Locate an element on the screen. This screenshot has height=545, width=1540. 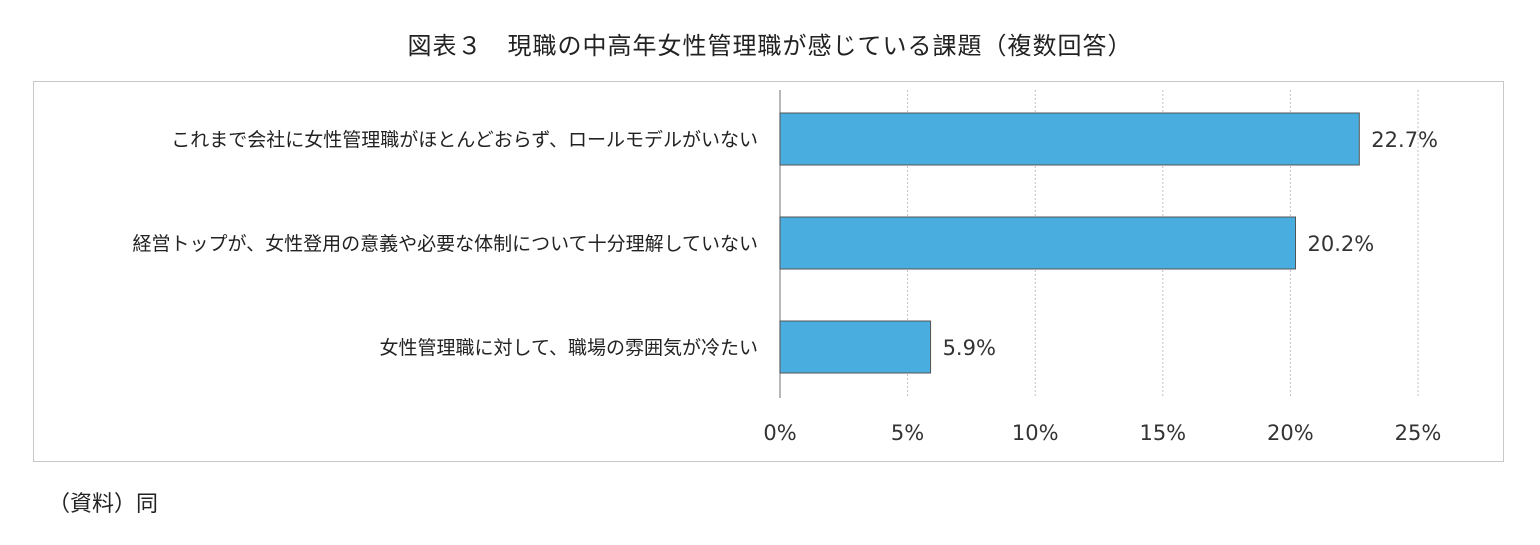
data-label: 22.7% is located at coordinates (1404, 140).